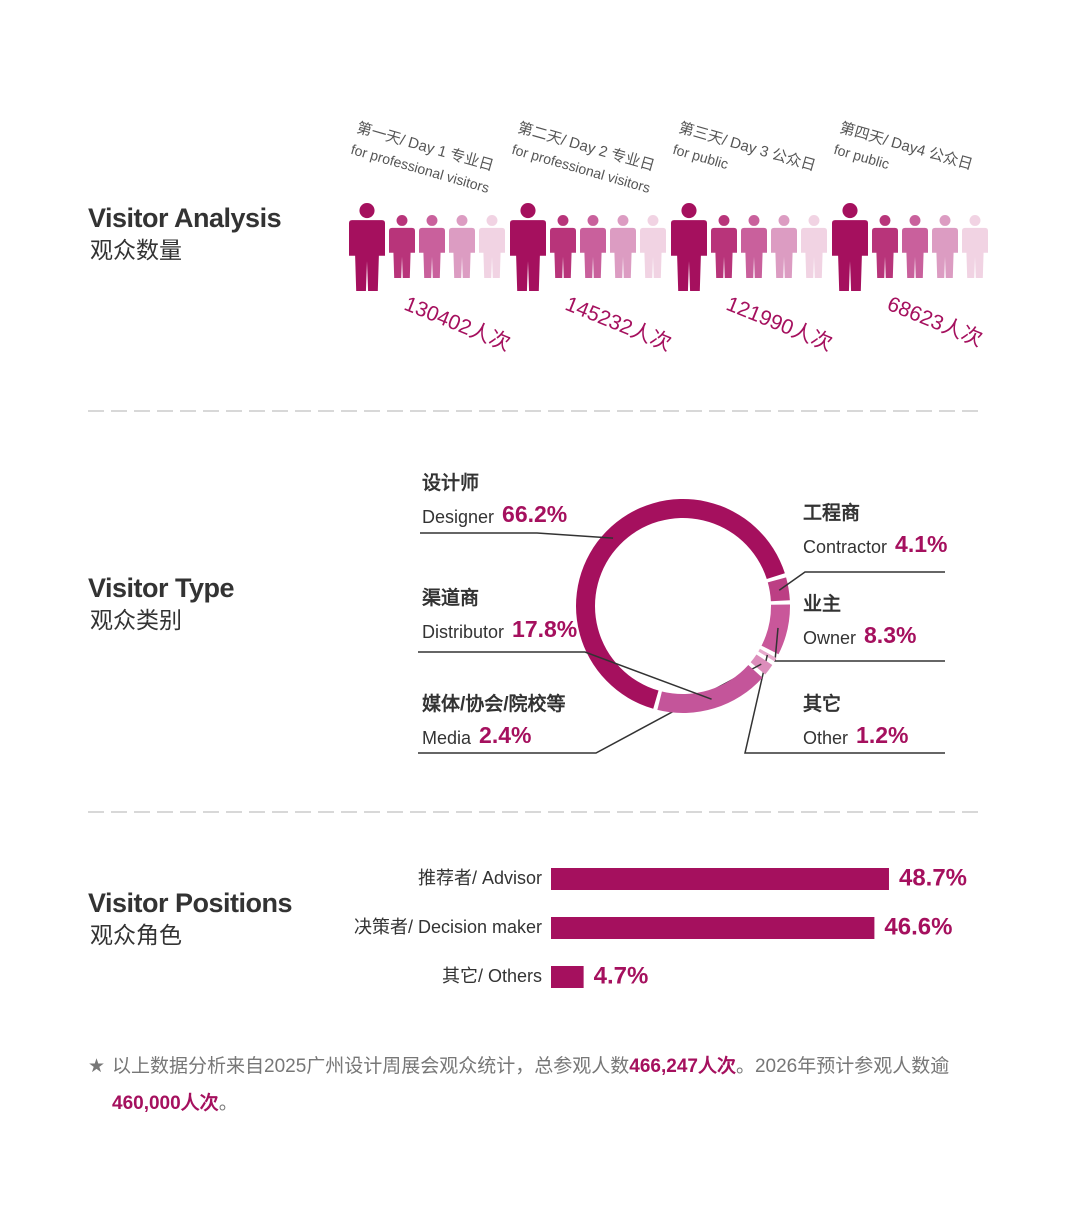 The image size is (1080, 1231). Describe the element at coordinates (505, 735) in the screenshot. I see `value-label: 2.4%` at that location.